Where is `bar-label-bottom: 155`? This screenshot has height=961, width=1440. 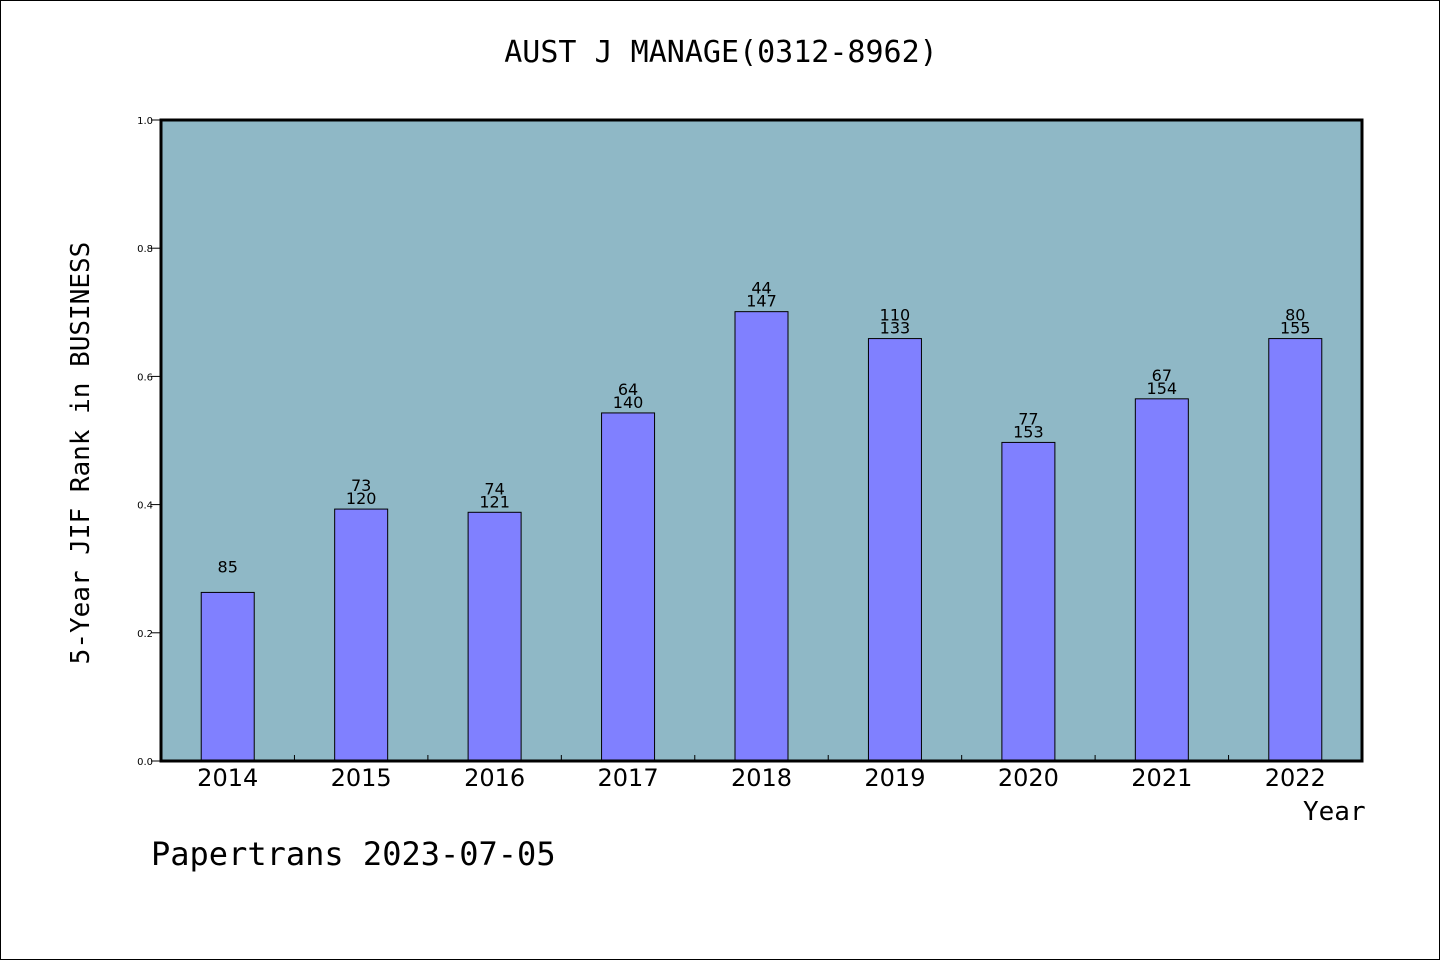
bar-label-bottom: 155 is located at coordinates (1295, 328).